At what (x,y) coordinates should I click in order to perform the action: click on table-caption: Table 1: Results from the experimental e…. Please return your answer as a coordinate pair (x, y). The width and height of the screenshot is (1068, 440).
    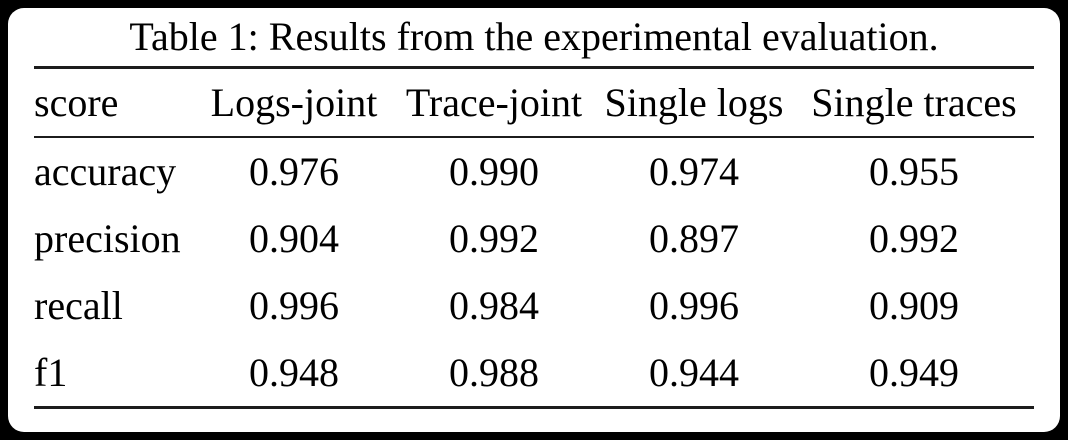
    Looking at the image, I should click on (534, 38).